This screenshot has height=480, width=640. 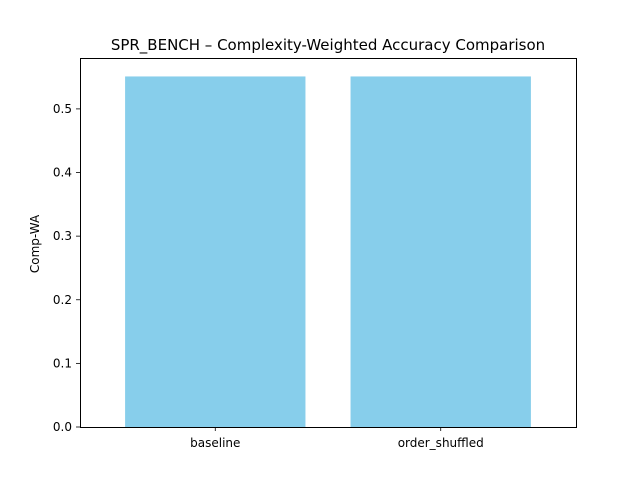 What do you see at coordinates (62, 236) in the screenshot?
I see `y-tick-label: 0.3` at bounding box center [62, 236].